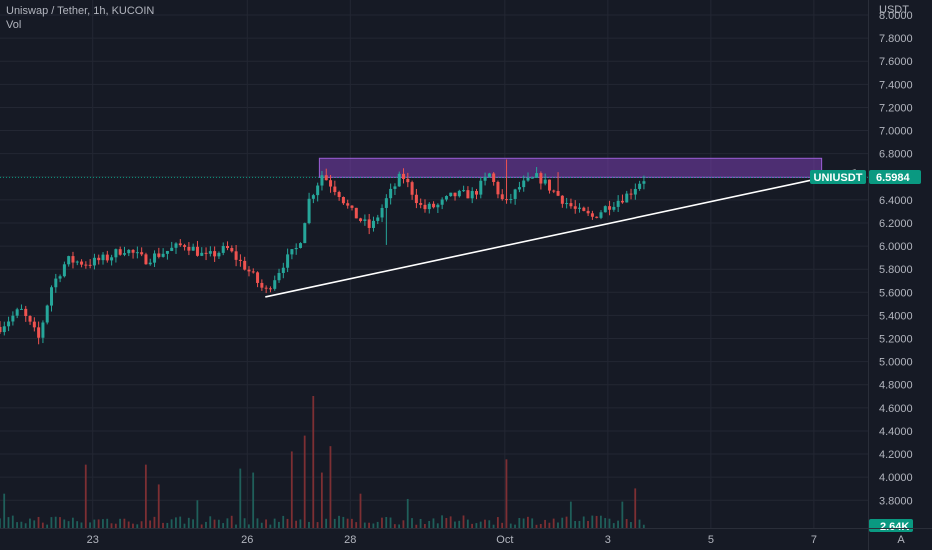 This screenshot has height=550, width=932. Describe the element at coordinates (896, 386) in the screenshot. I see `price-tick-label: 4.8000` at that location.